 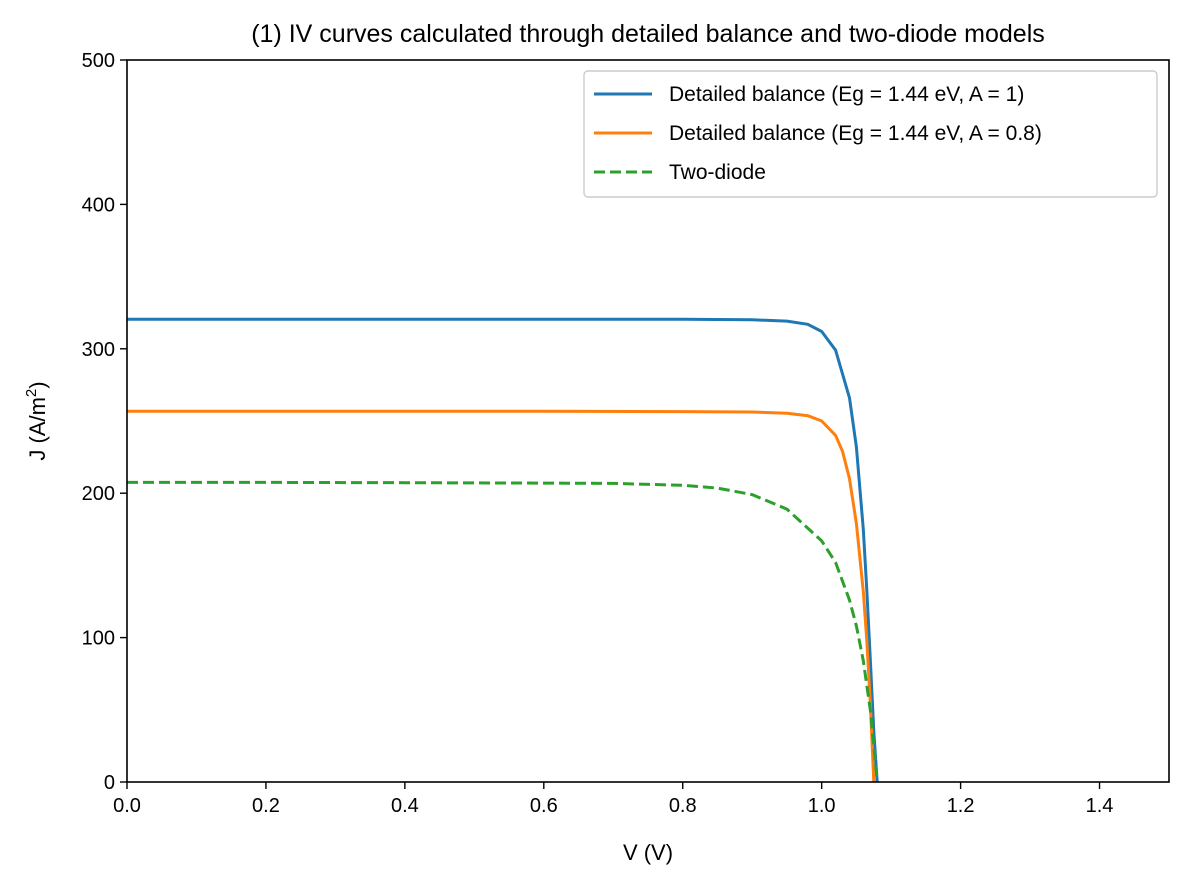 I want to click on x-axis-ticks: 0.0 0.2 0.4 0.6 0.8 1.0 1.2 1.4, so click(x=613, y=799).